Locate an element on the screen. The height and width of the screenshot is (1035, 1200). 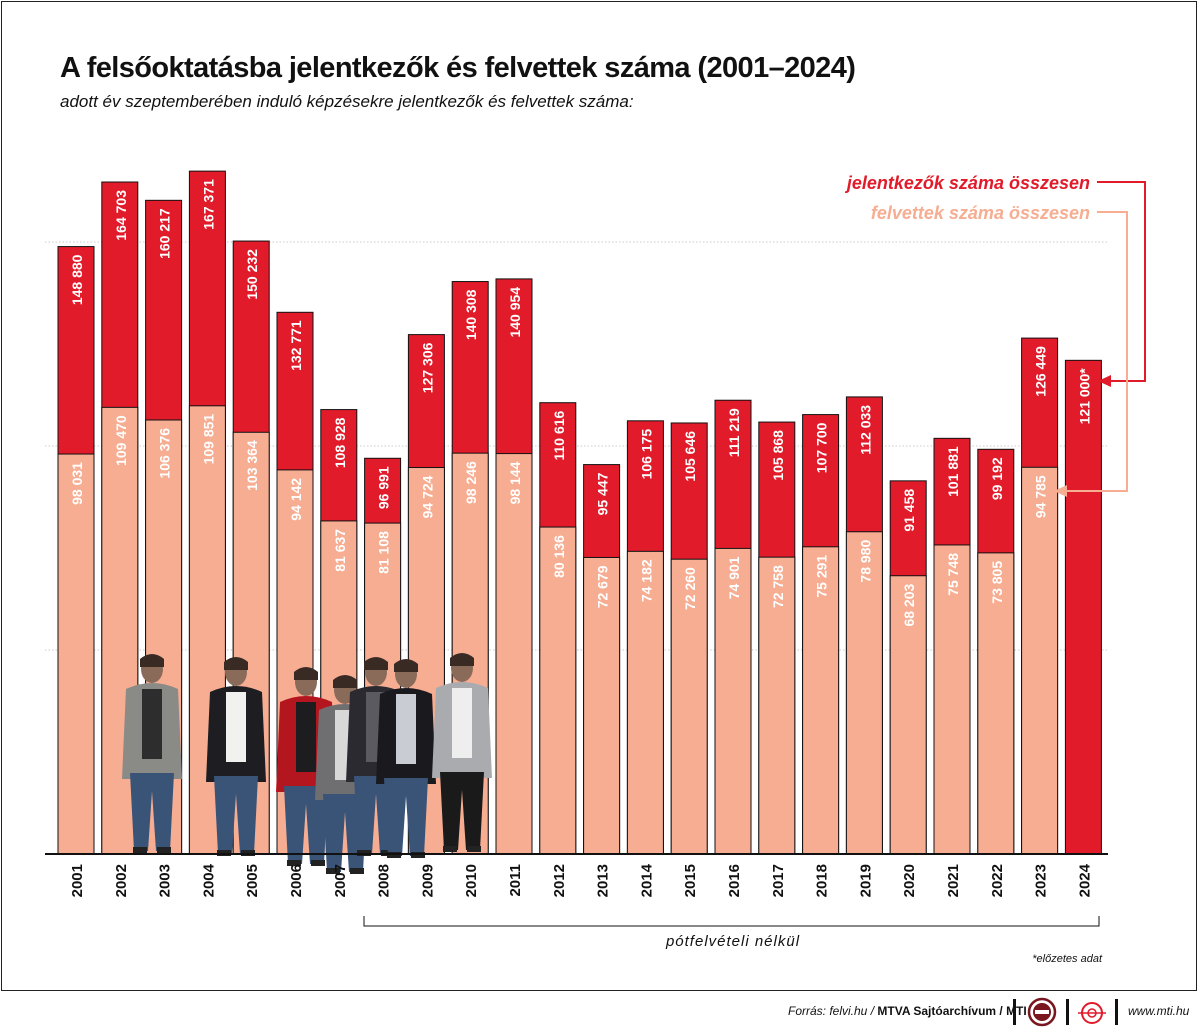
data-label-applicants-2008: 96 991 is located at coordinates (384, 487).